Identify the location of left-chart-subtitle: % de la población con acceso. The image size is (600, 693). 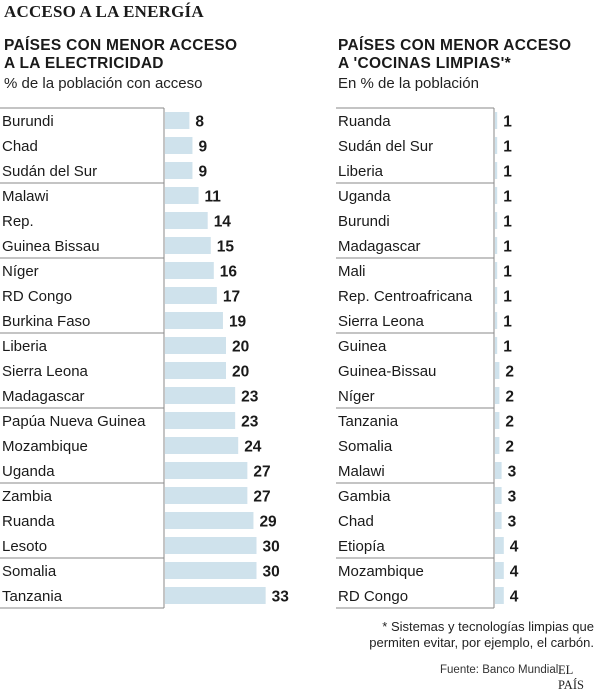
(103, 83).